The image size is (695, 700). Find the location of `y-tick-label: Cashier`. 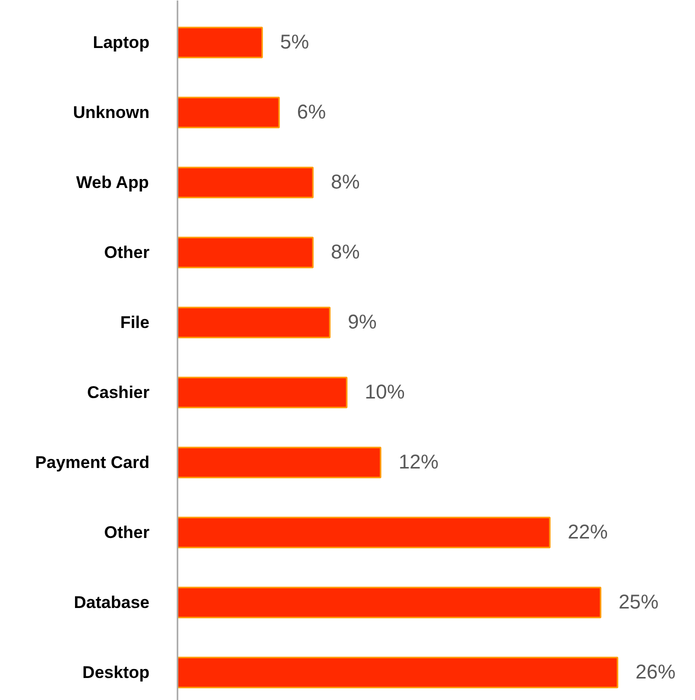

y-tick-label: Cashier is located at coordinates (118, 392).